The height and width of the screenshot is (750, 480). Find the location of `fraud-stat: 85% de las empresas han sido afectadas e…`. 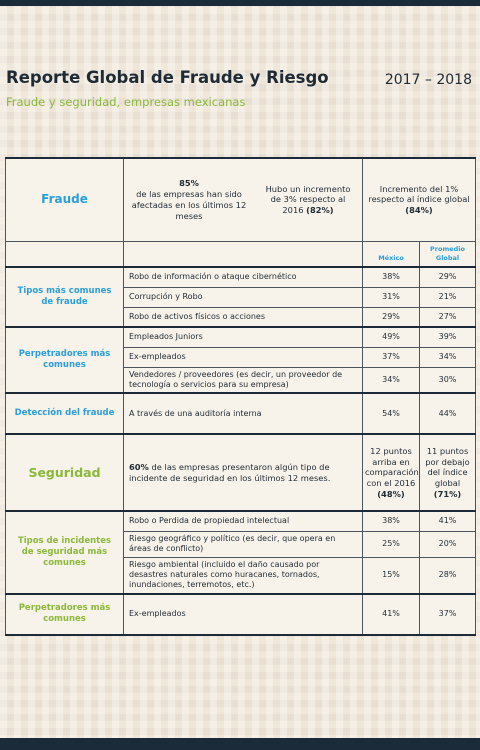

fraud-stat: 85% de las empresas han sido afectadas e… is located at coordinates (189, 199).